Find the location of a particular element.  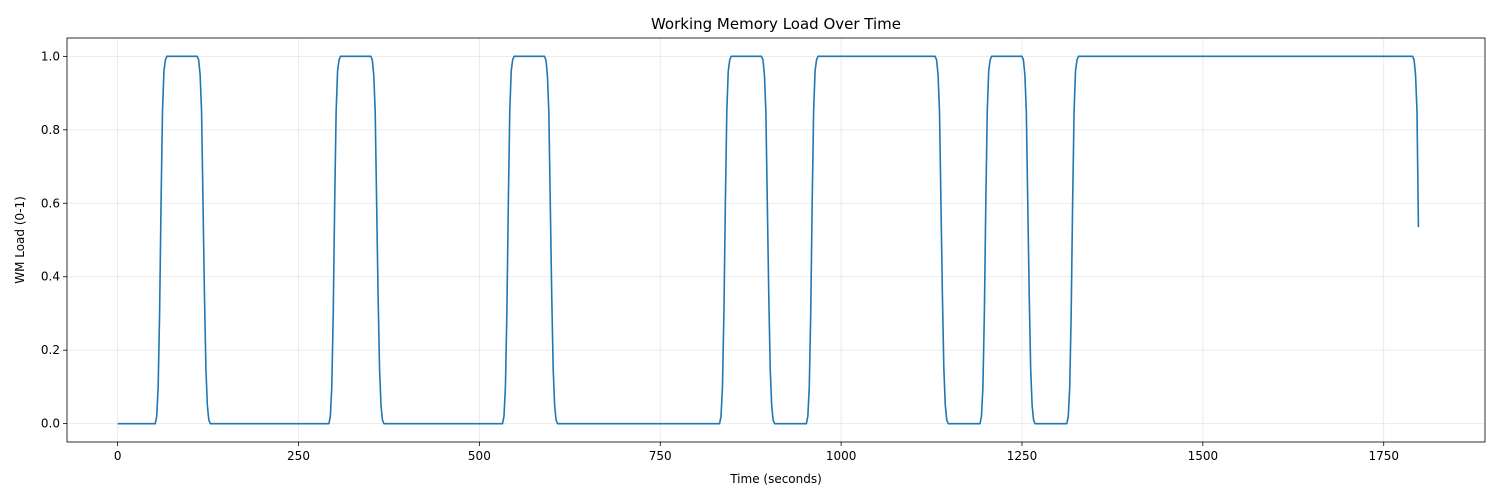

y-tick-label: 1.0 is located at coordinates (50, 56).